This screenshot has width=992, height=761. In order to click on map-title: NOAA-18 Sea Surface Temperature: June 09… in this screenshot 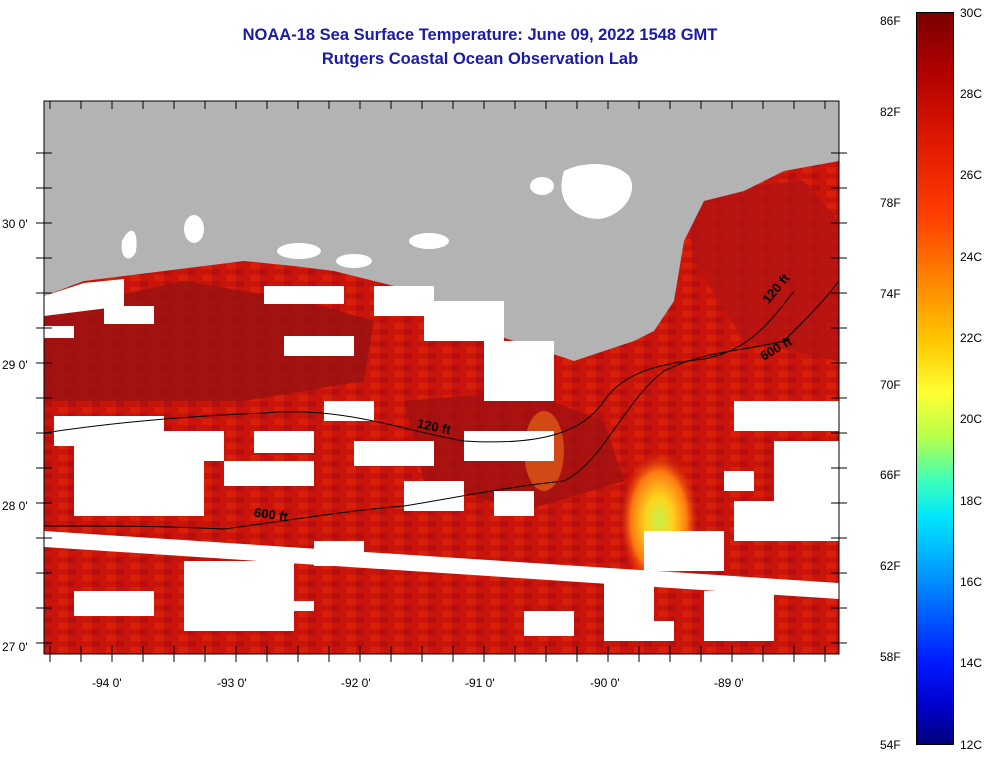, I will do `click(480, 35)`.